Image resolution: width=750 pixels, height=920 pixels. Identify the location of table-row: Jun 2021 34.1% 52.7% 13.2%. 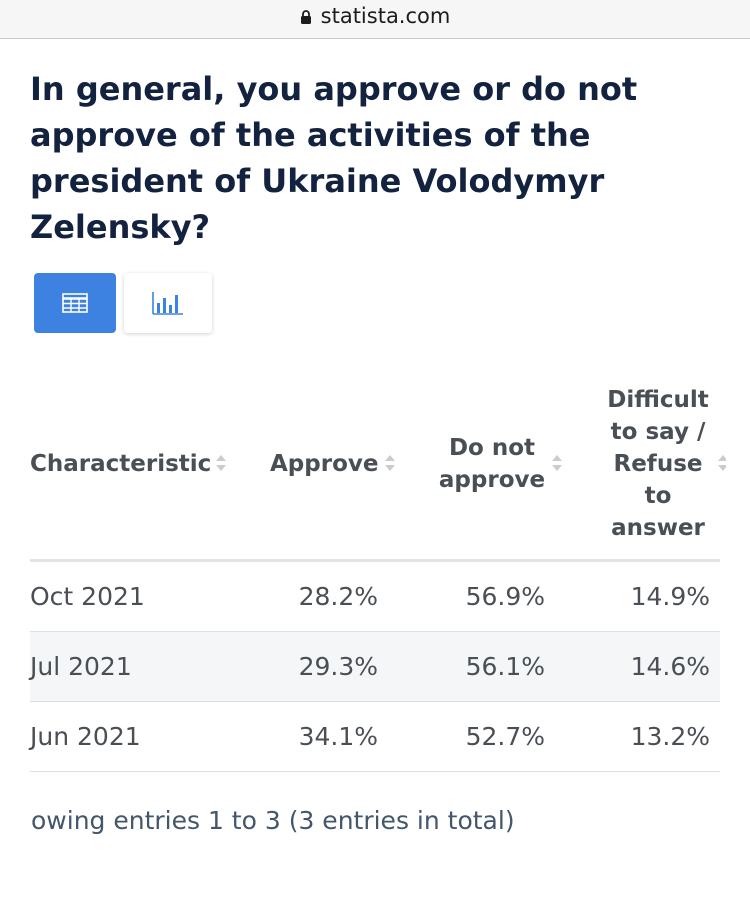
(375, 737).